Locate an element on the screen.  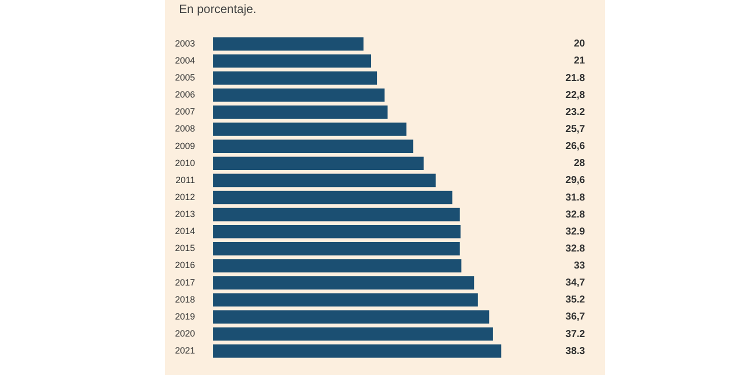
data-label: 21 is located at coordinates (580, 61).